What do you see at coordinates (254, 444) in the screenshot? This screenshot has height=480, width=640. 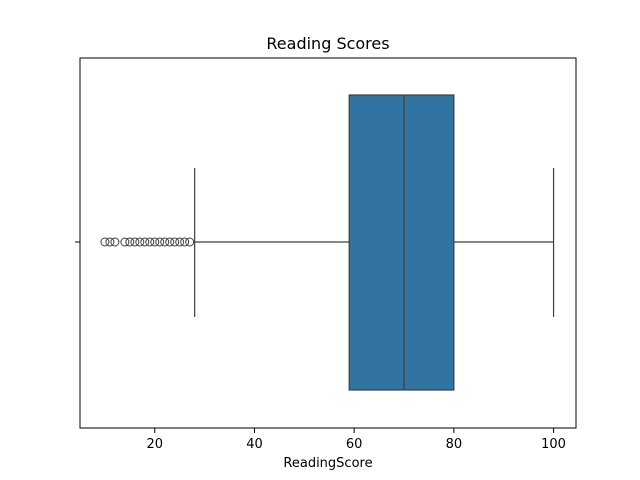 I see `x-tick-label: 40` at bounding box center [254, 444].